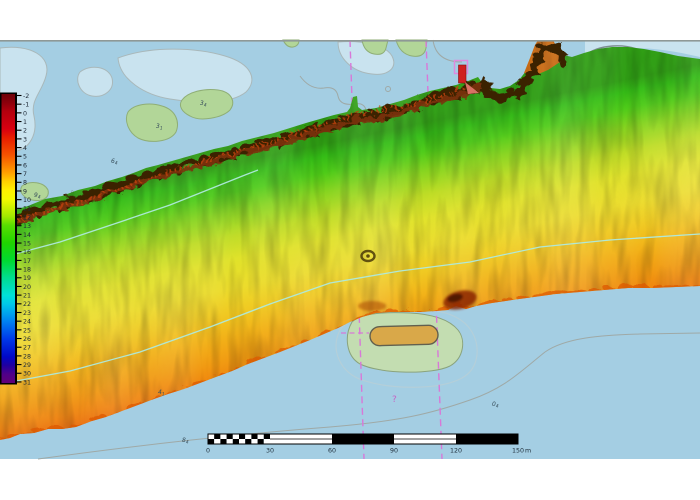 The image size is (700, 500). What do you see at coordinates (159, 127) in the screenshot?
I see `sounding-label: 31` at bounding box center [159, 127].